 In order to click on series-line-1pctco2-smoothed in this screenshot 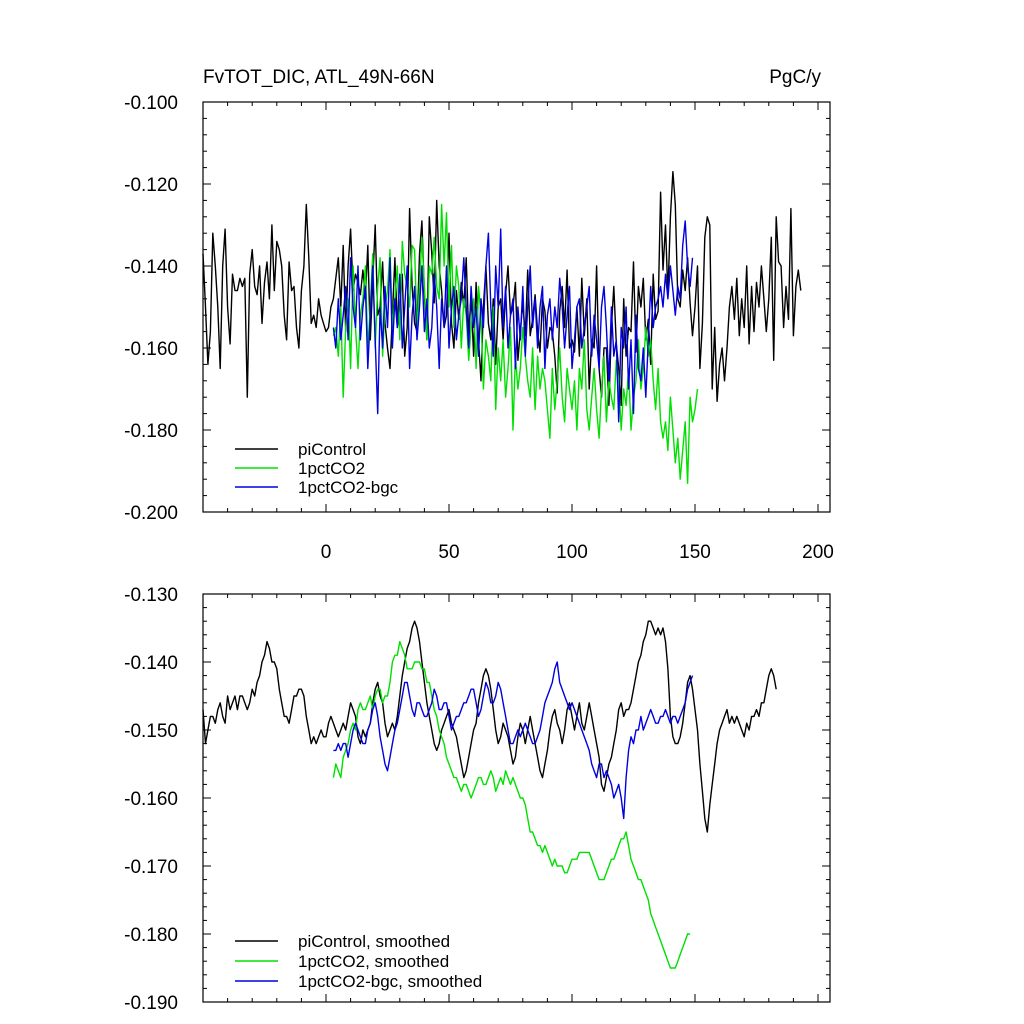, I will do `click(511, 804)`.